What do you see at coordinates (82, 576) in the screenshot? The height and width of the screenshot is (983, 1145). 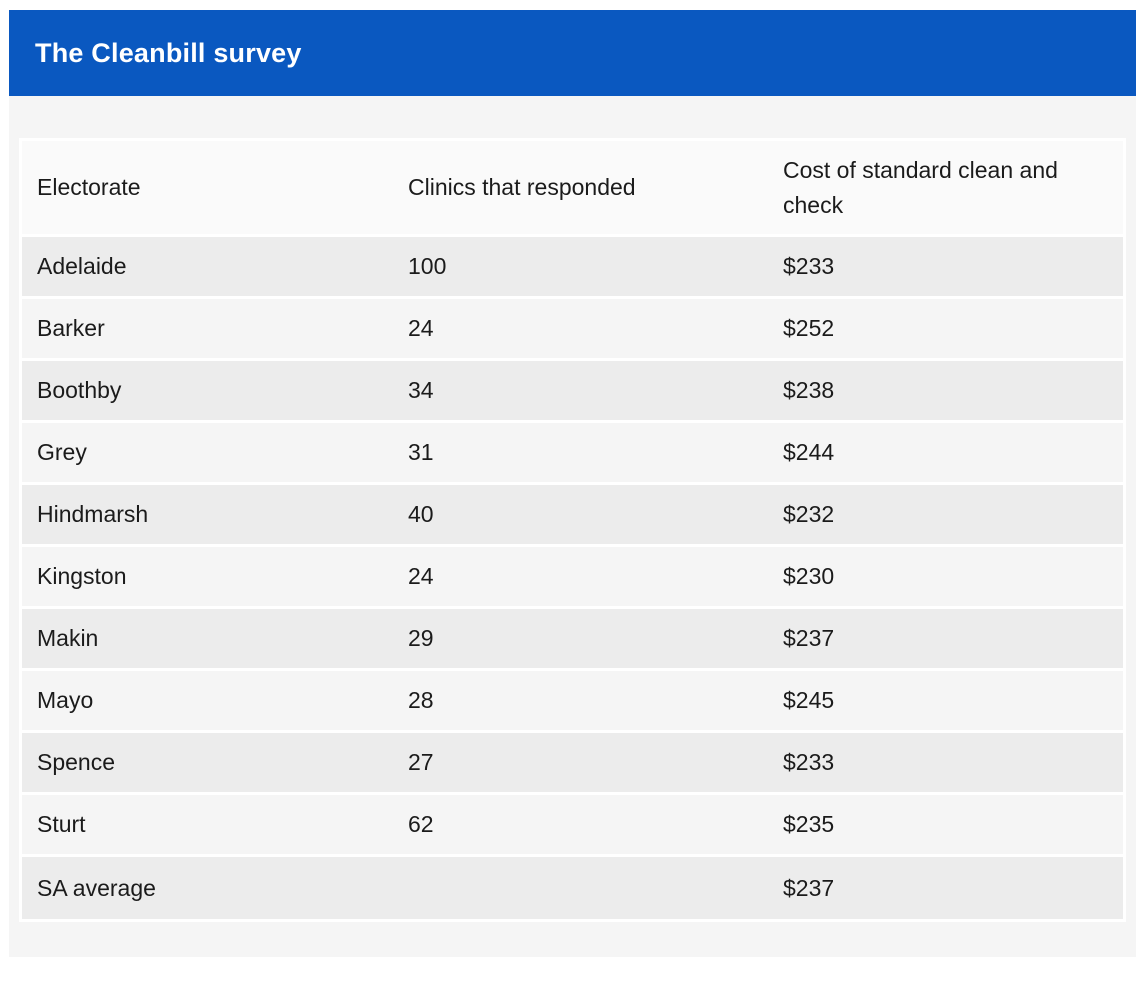 I see `cell-electorate: Kingston` at bounding box center [82, 576].